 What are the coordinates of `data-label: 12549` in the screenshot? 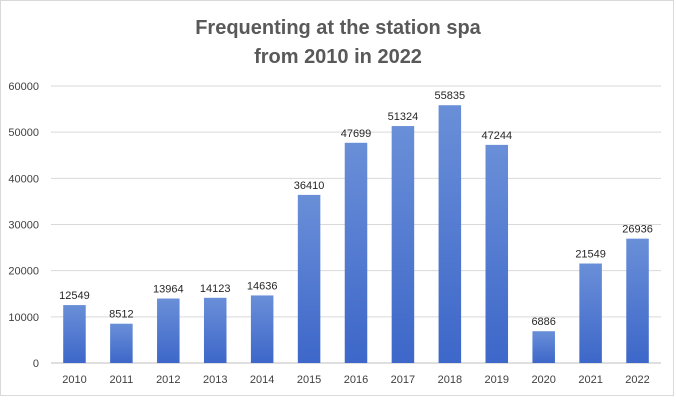 It's located at (74, 296).